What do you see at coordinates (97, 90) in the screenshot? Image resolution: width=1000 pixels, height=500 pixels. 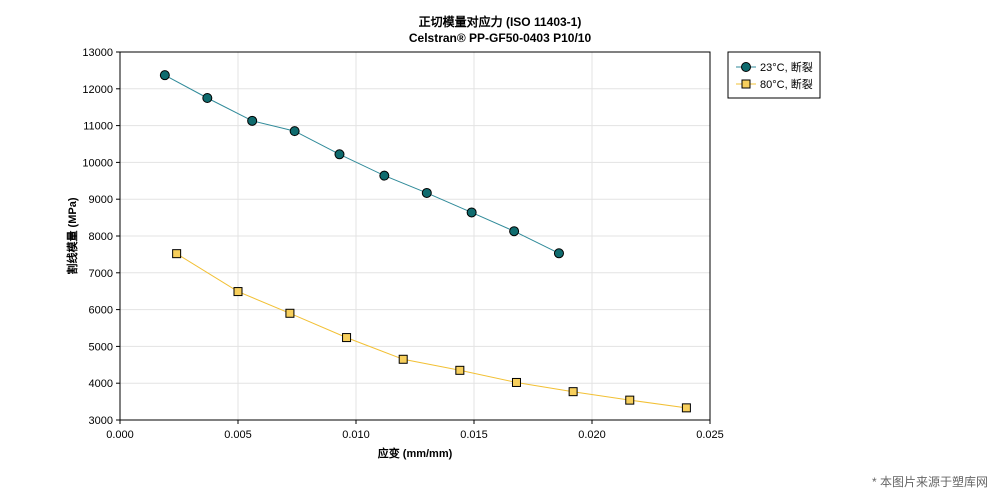 I see `y-tick-label: 12000` at bounding box center [97, 90].